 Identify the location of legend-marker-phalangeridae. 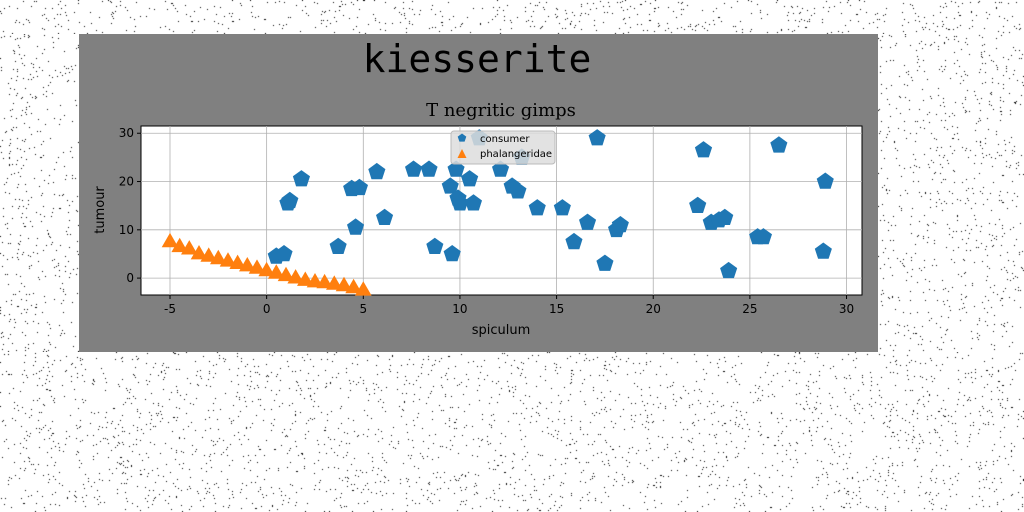
(462, 153).